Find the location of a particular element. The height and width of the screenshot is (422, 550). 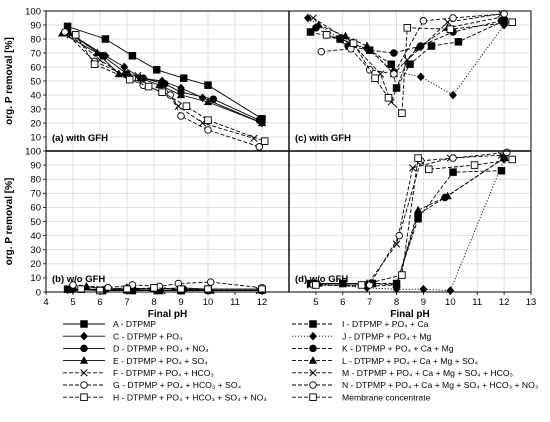

data-point-J is located at coordinates (453, 95).